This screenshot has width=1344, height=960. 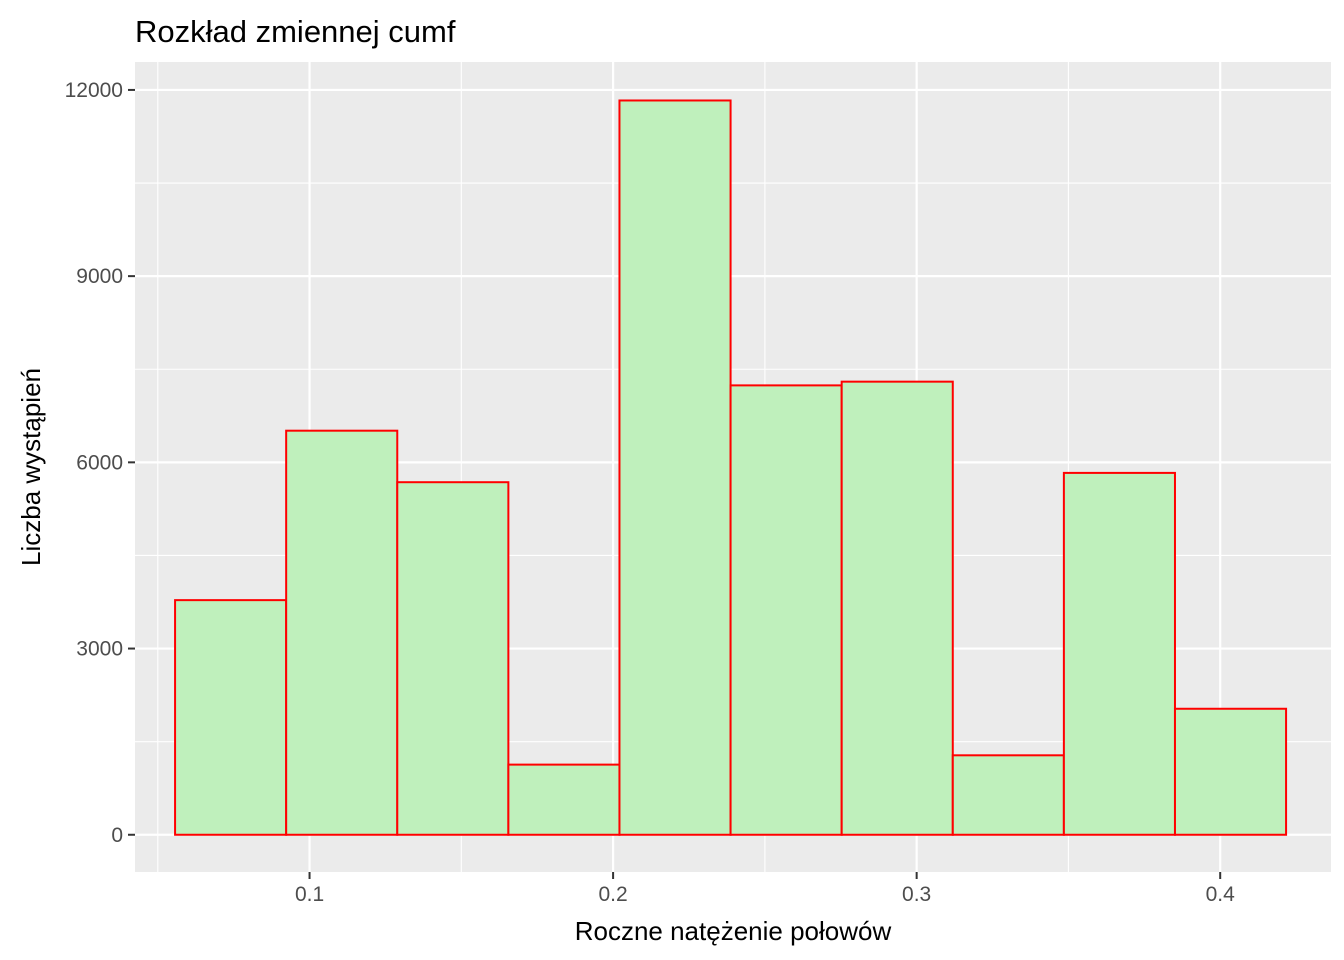 I want to click on x-tick-label: 0.4, so click(x=1221, y=894).